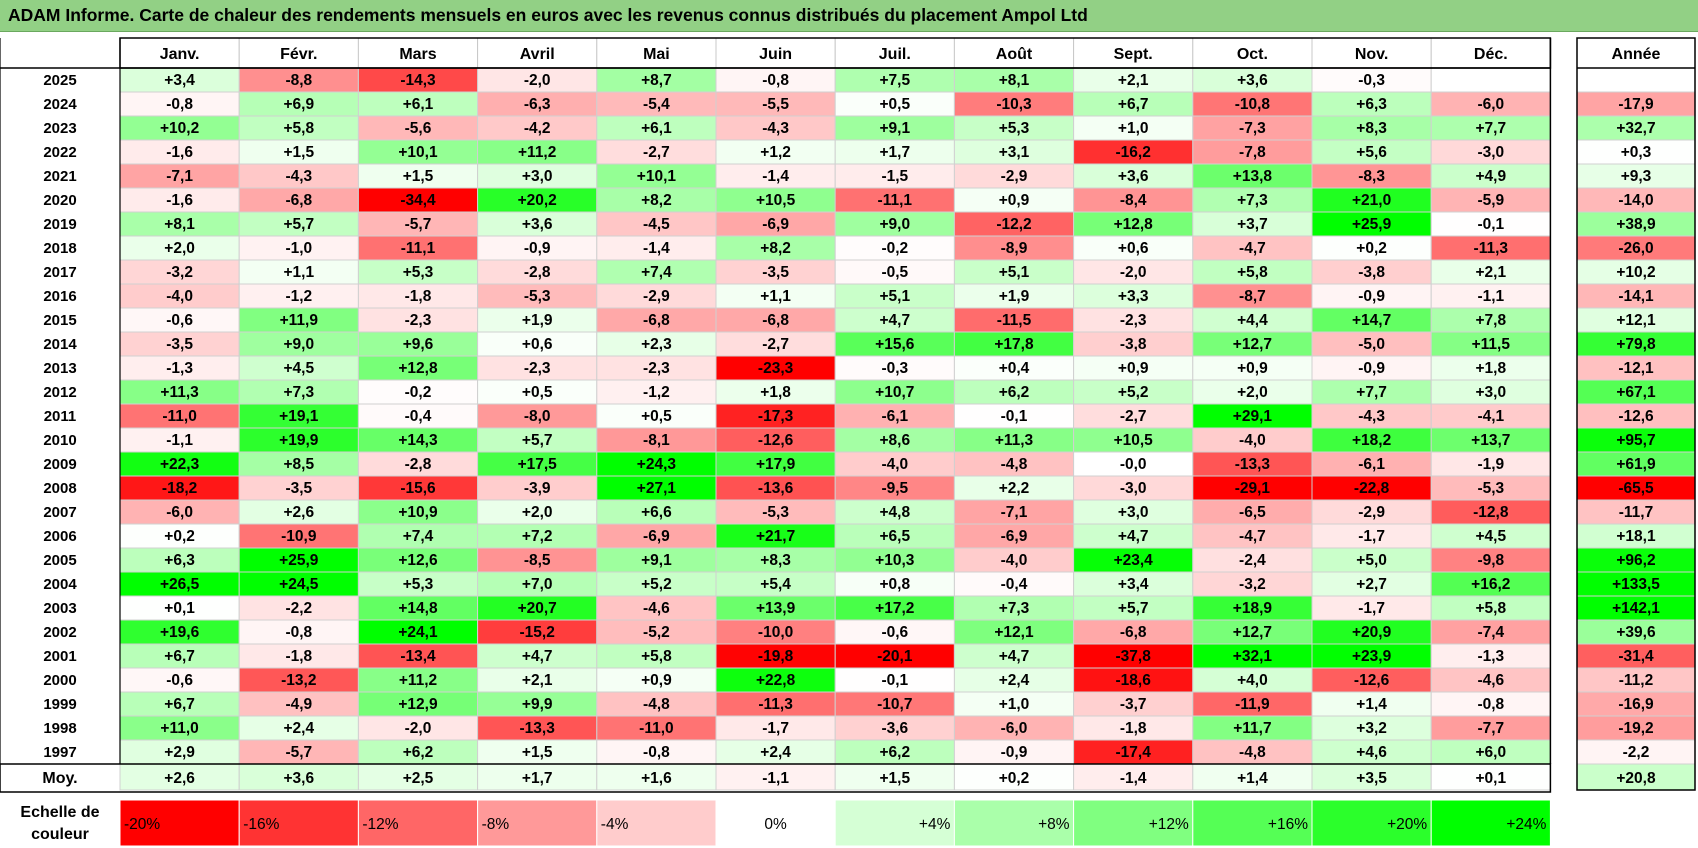 The height and width of the screenshot is (848, 1698). Describe the element at coordinates (537, 560) in the screenshot. I see `cell-value: -8,5` at that location.